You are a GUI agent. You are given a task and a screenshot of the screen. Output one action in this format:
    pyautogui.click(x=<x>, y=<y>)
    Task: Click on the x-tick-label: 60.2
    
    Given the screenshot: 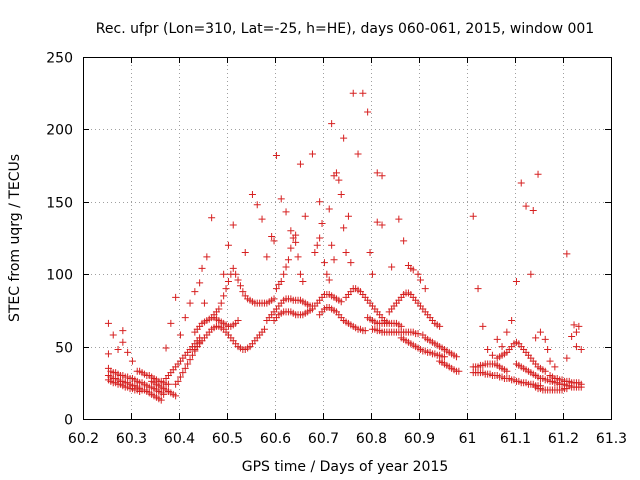 What is the action you would take?
    pyautogui.click(x=83, y=439)
    